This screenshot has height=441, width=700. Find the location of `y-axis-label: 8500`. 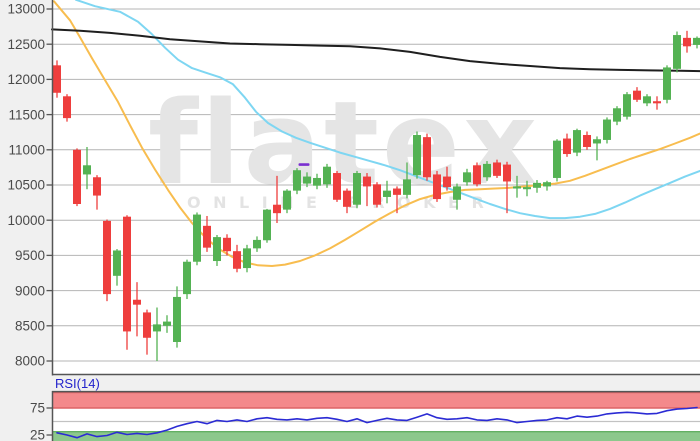

y-axis-label: 8500 is located at coordinates (30, 326).